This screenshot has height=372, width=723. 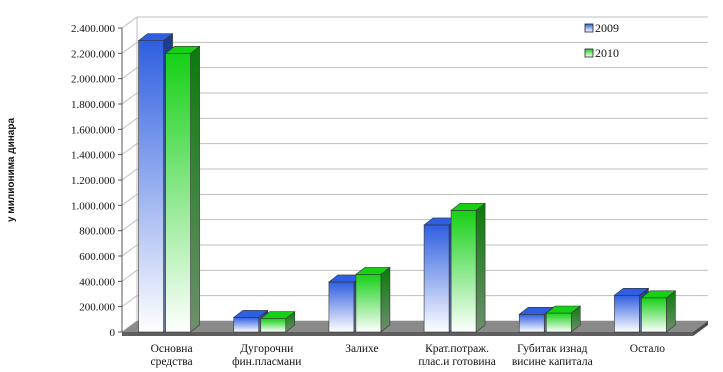 What do you see at coordinates (97, 308) in the screenshot?
I see `y-tick-label: 200.000` at bounding box center [97, 308].